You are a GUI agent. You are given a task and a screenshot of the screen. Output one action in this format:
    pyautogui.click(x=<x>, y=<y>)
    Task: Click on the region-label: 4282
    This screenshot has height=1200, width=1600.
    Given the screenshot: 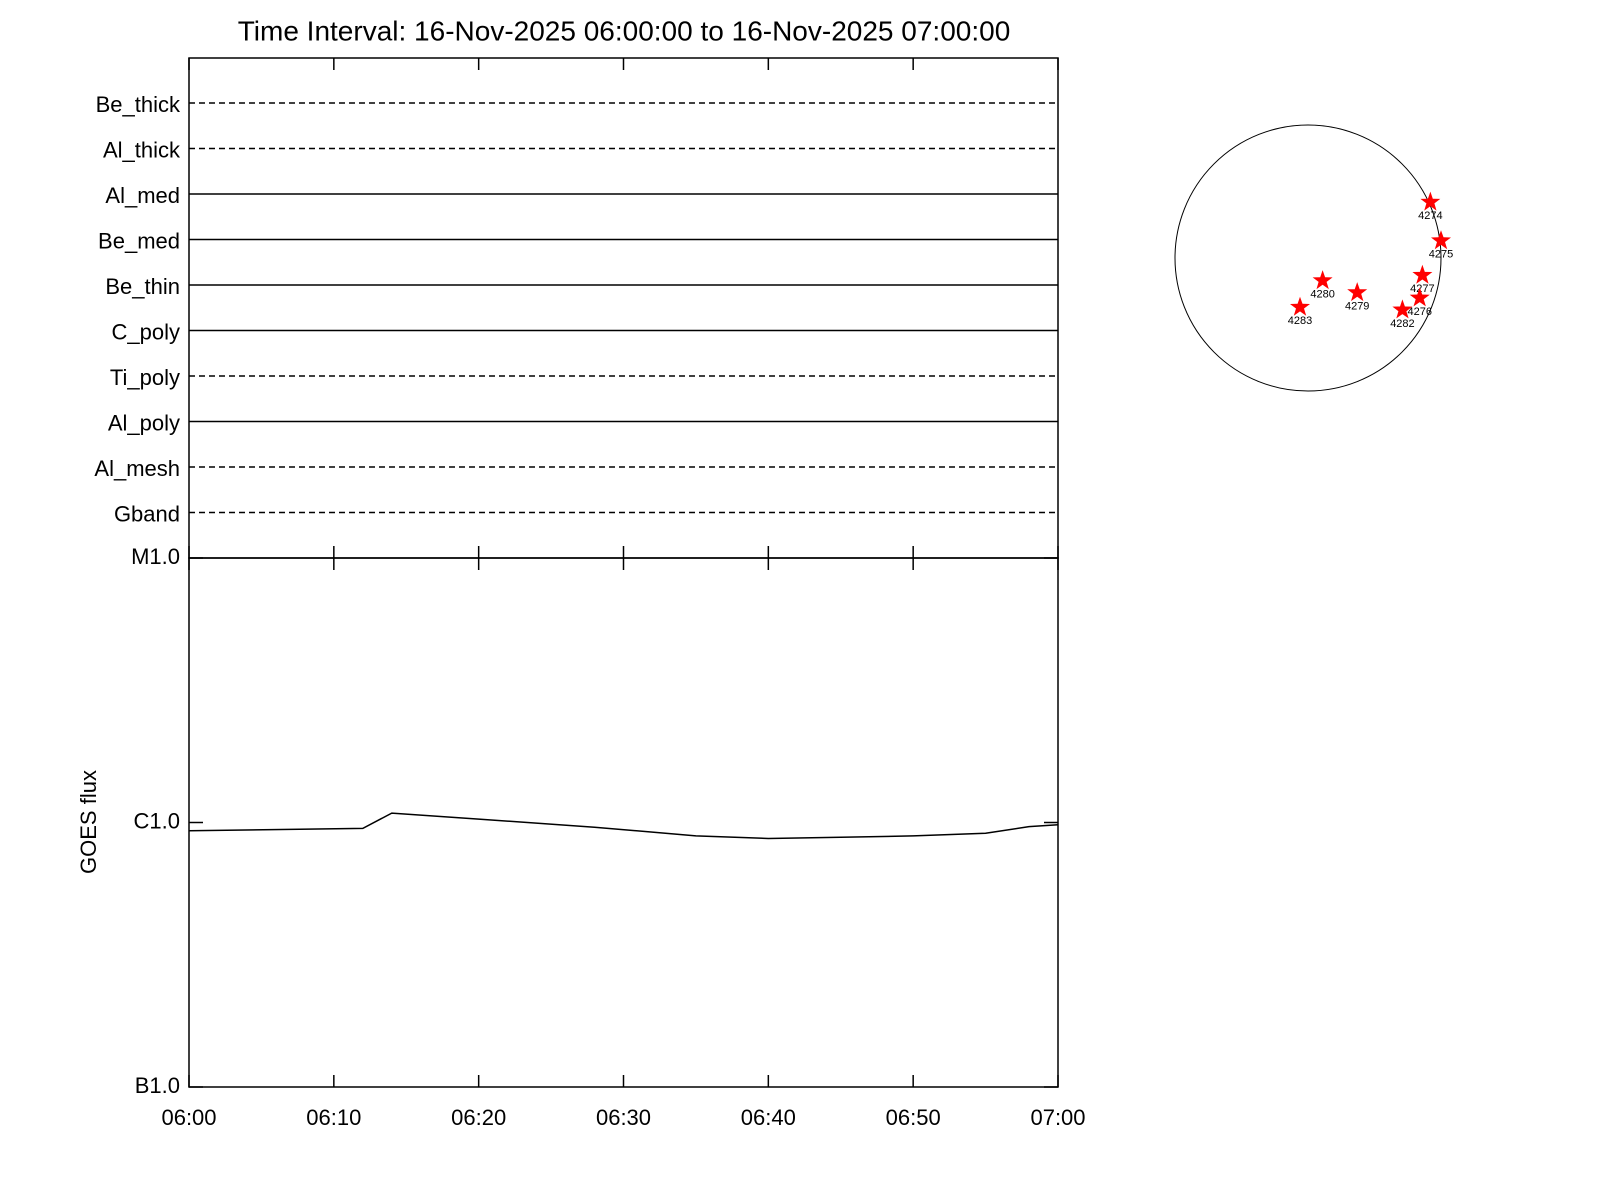 What is the action you would take?
    pyautogui.click(x=1402, y=324)
    